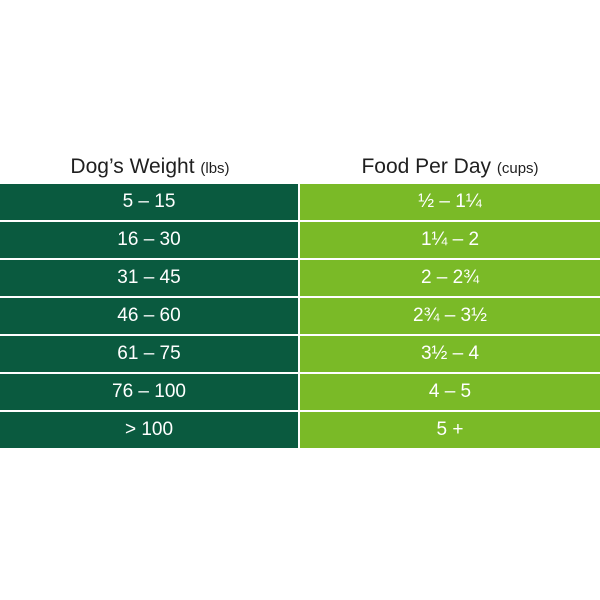 The image size is (600, 600). I want to click on table-header: Dog’s Weight (lbs) Food Per Day (cups), so click(300, 167).